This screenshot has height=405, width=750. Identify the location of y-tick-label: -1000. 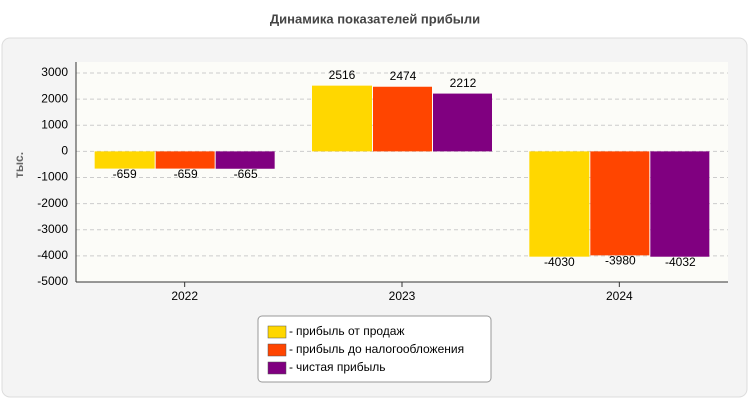
(52, 177).